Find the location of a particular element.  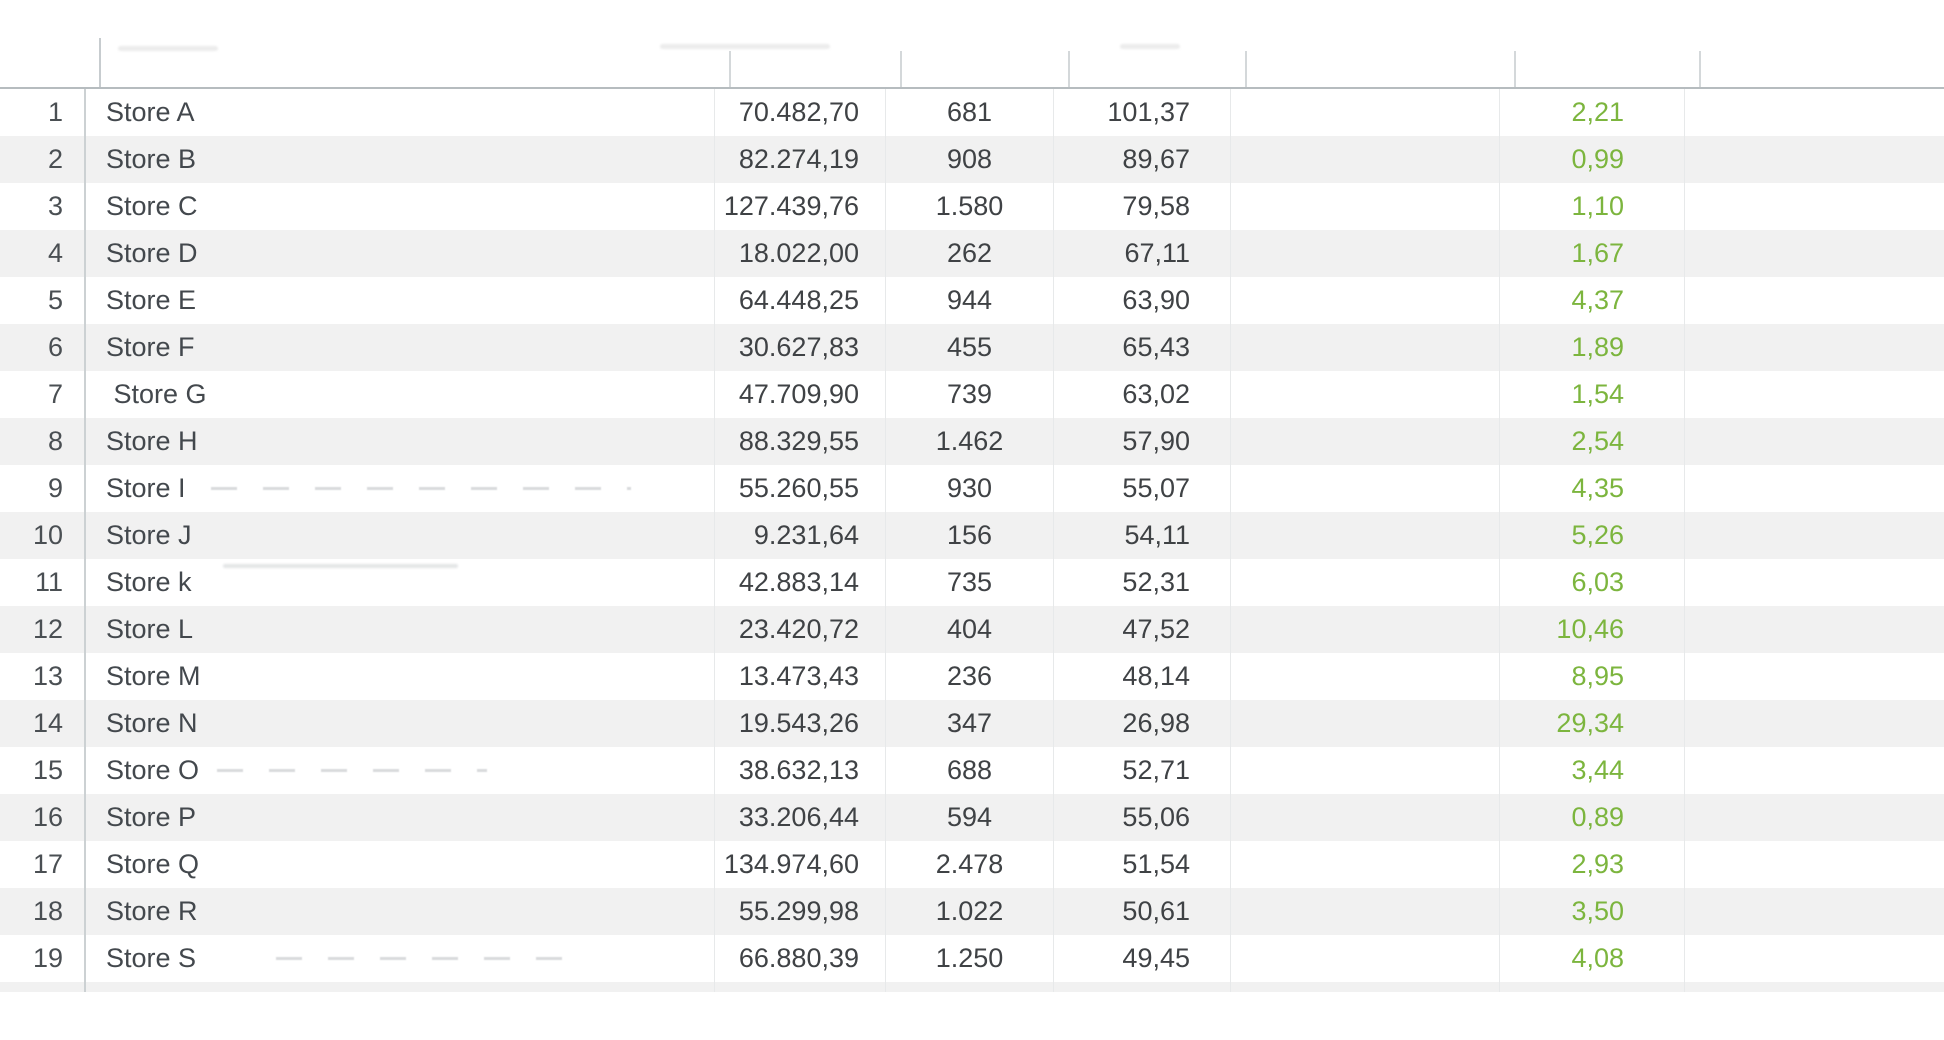

bar1-cell: 68,79 is located at coordinates (1364, 253).